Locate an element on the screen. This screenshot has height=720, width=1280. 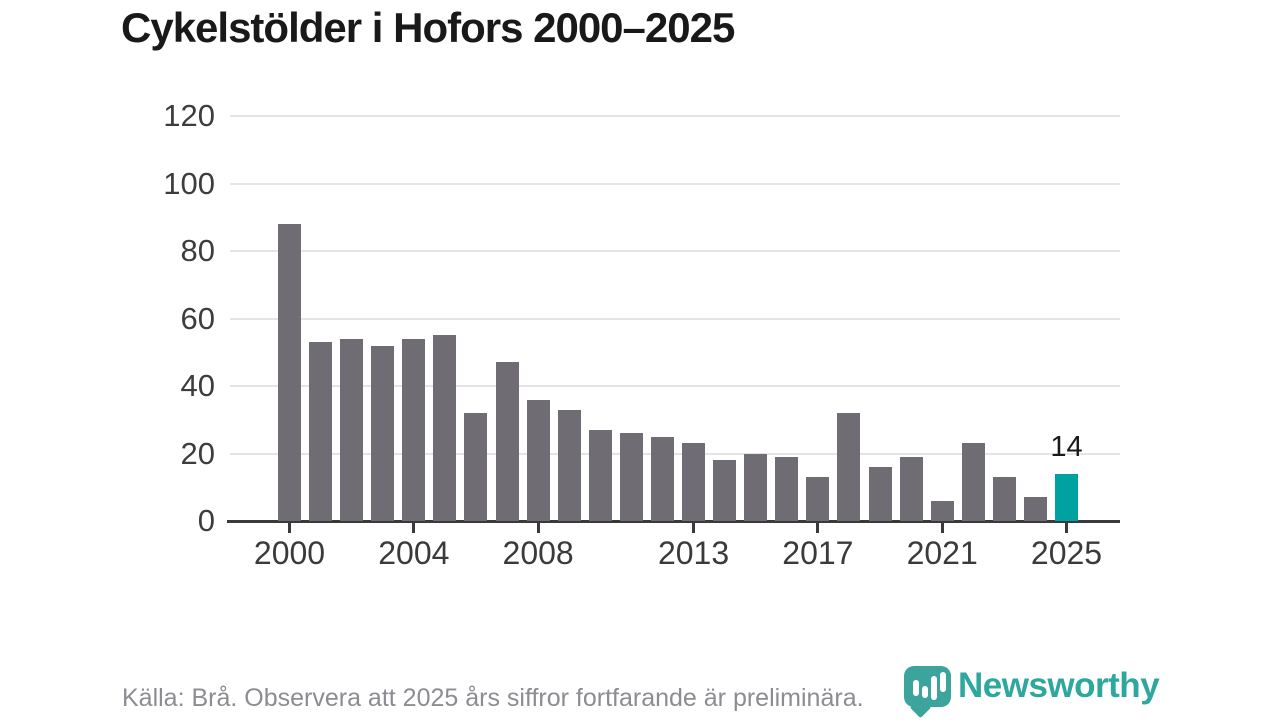
x-tick-2013 is located at coordinates (694, 527).